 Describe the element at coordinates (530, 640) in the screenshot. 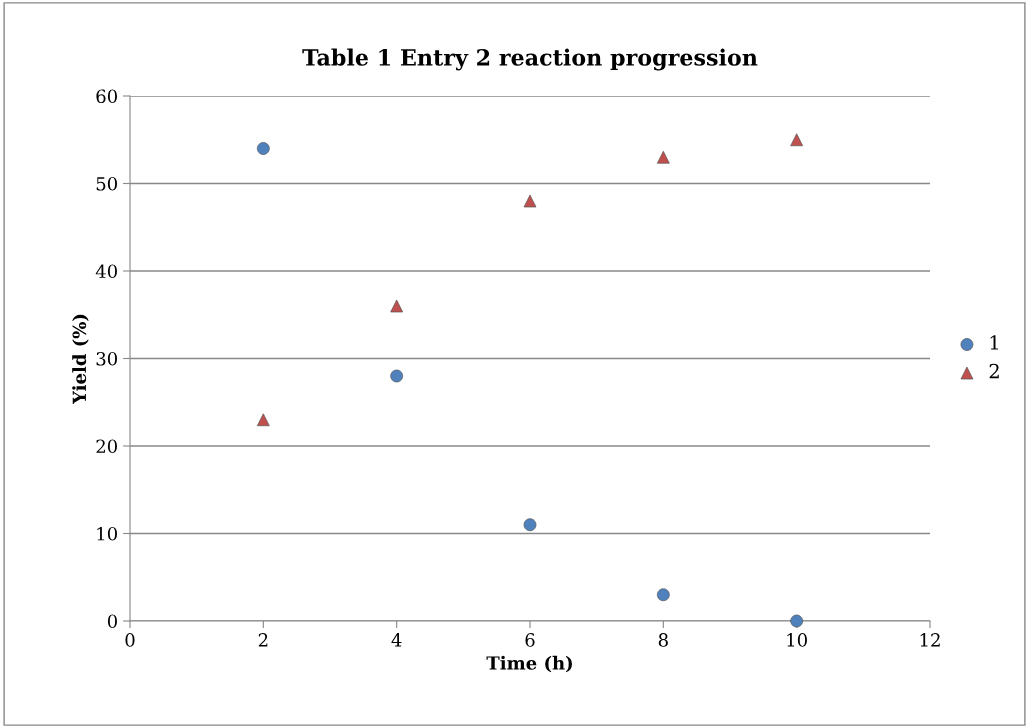

I see `x-tick-label: 6` at that location.